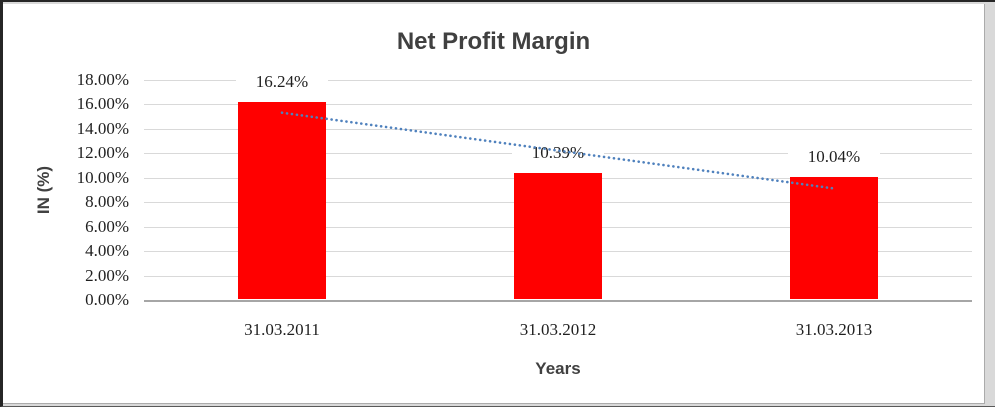 Image resolution: width=995 pixels, height=407 pixels. What do you see at coordinates (558, 300) in the screenshot?
I see `x-axis-line` at bounding box center [558, 300].